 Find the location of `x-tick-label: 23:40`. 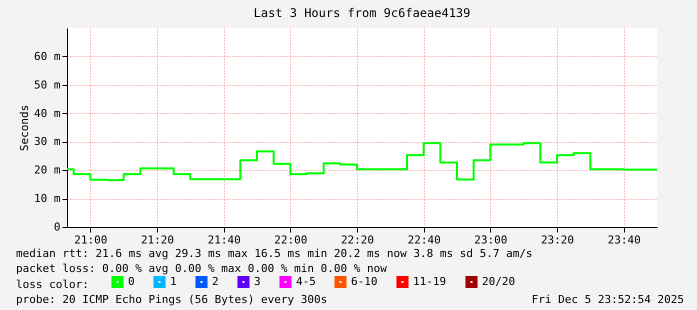

x-tick-label: 23:40 is located at coordinates (624, 240).